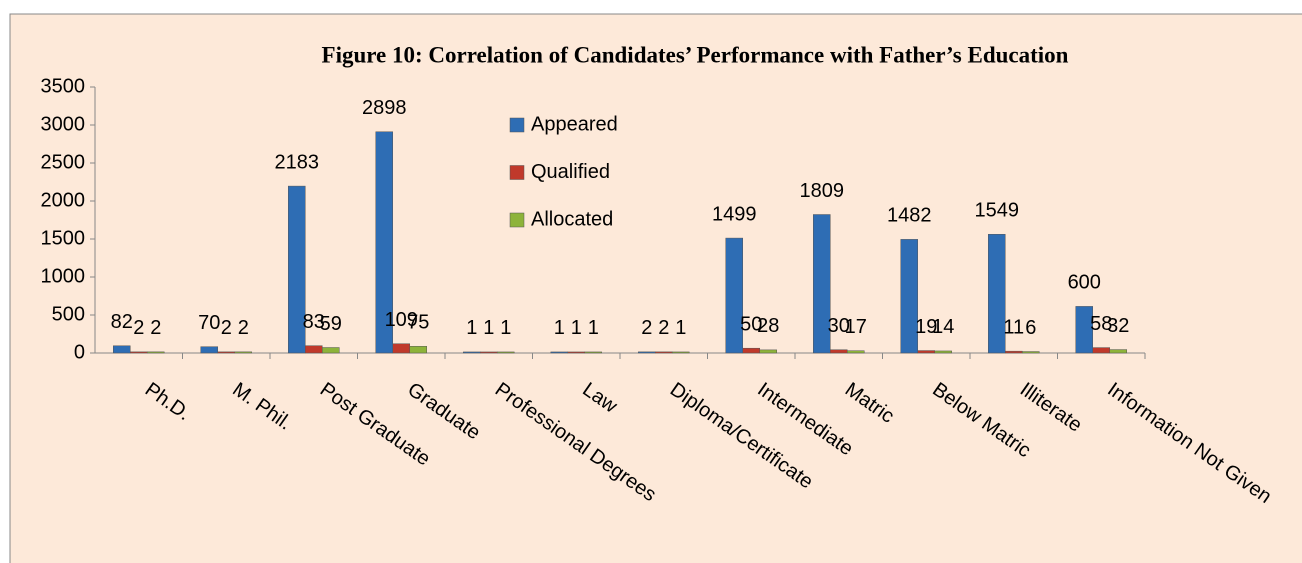  What do you see at coordinates (926, 327) in the screenshot?
I see `value-label: 19` at bounding box center [926, 327].